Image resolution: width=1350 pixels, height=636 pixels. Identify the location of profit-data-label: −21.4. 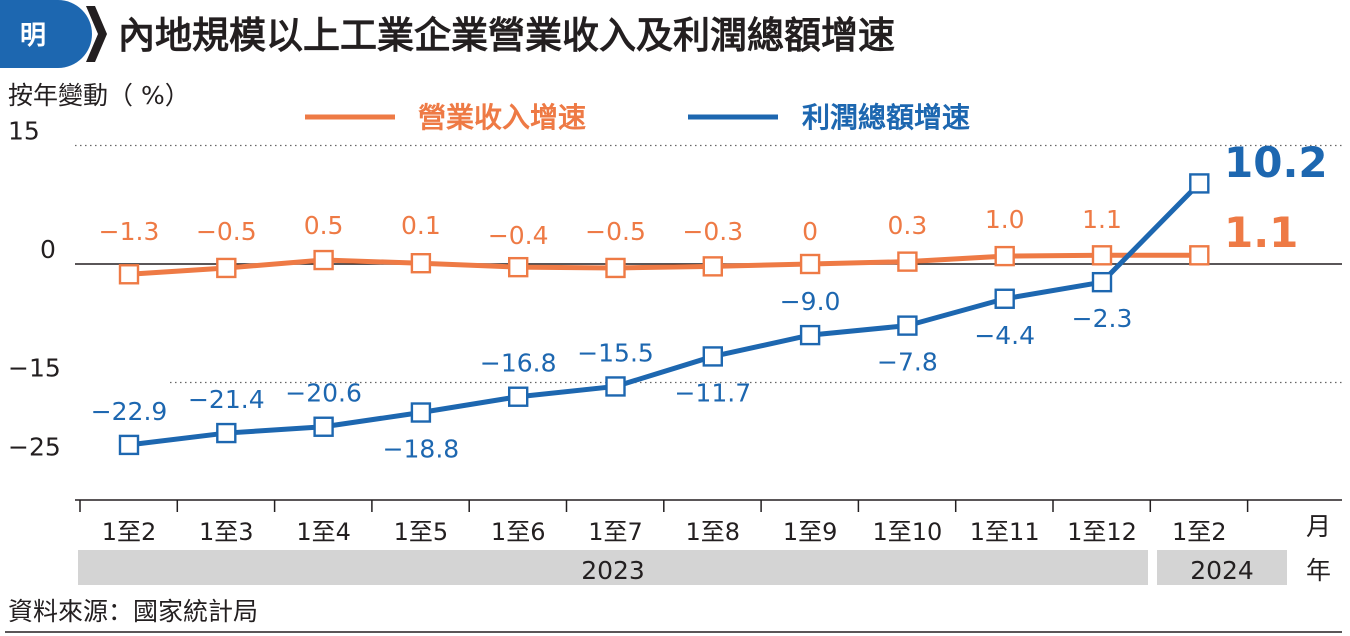
(226, 399).